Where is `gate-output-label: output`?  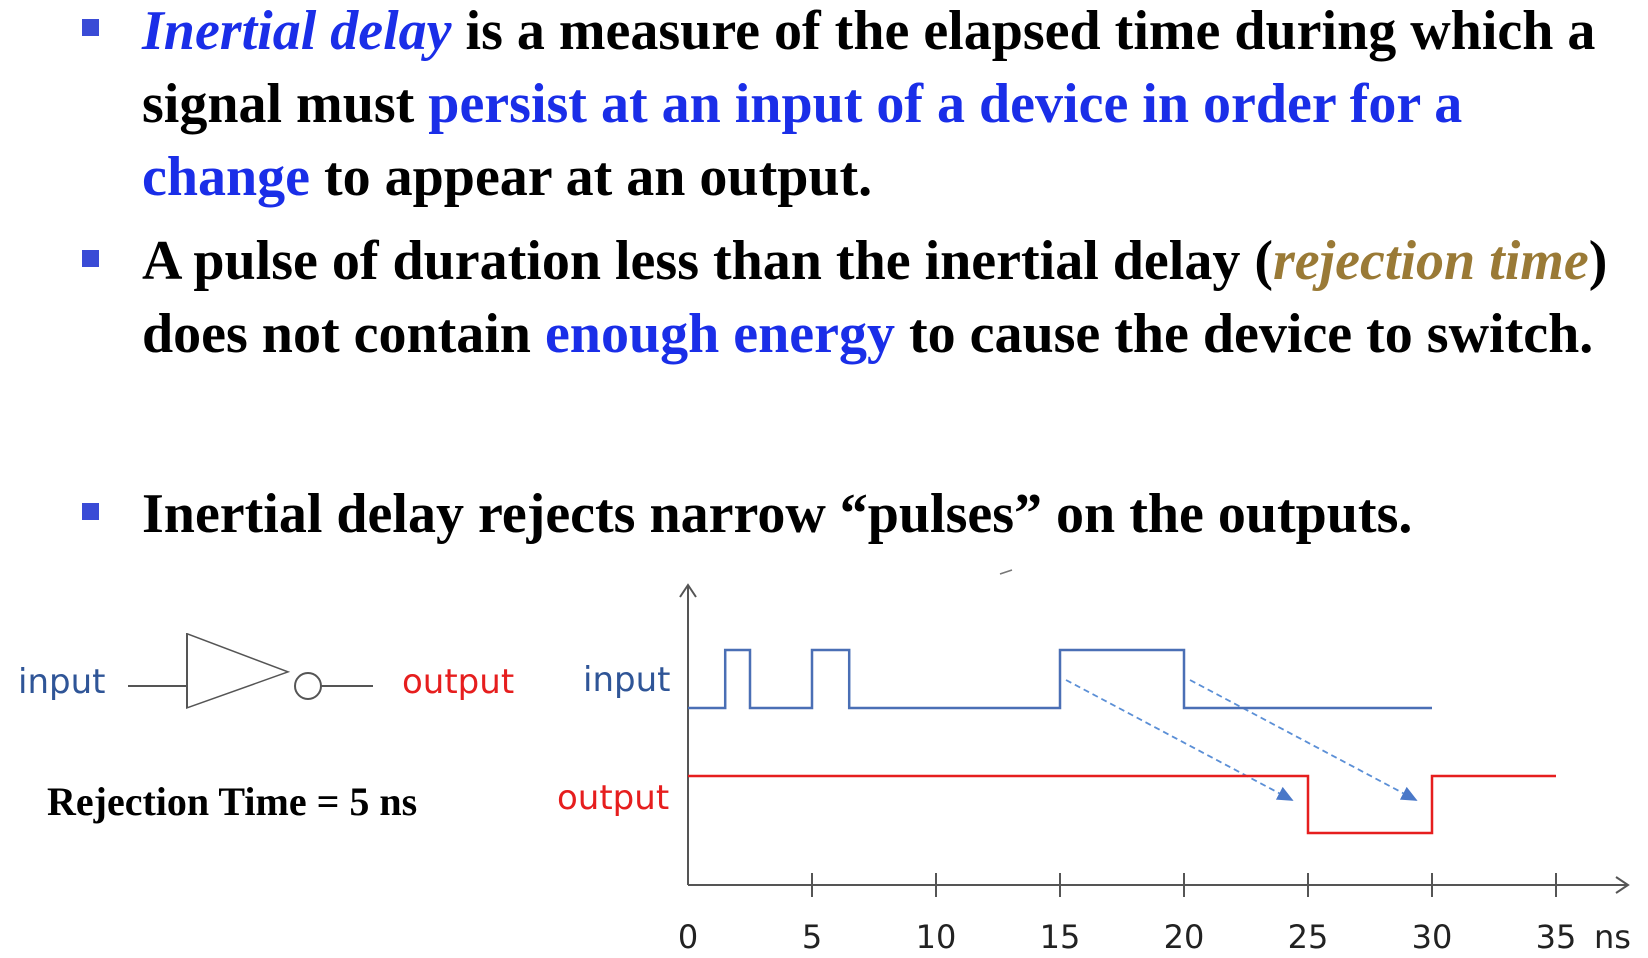
gate-output-label: output is located at coordinates (458, 682).